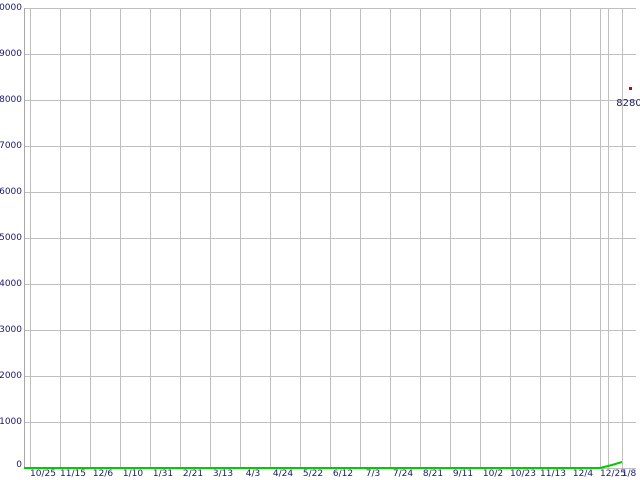  What do you see at coordinates (11, 238) in the screenshot?
I see `y-tick-label: 5000` at bounding box center [11, 238].